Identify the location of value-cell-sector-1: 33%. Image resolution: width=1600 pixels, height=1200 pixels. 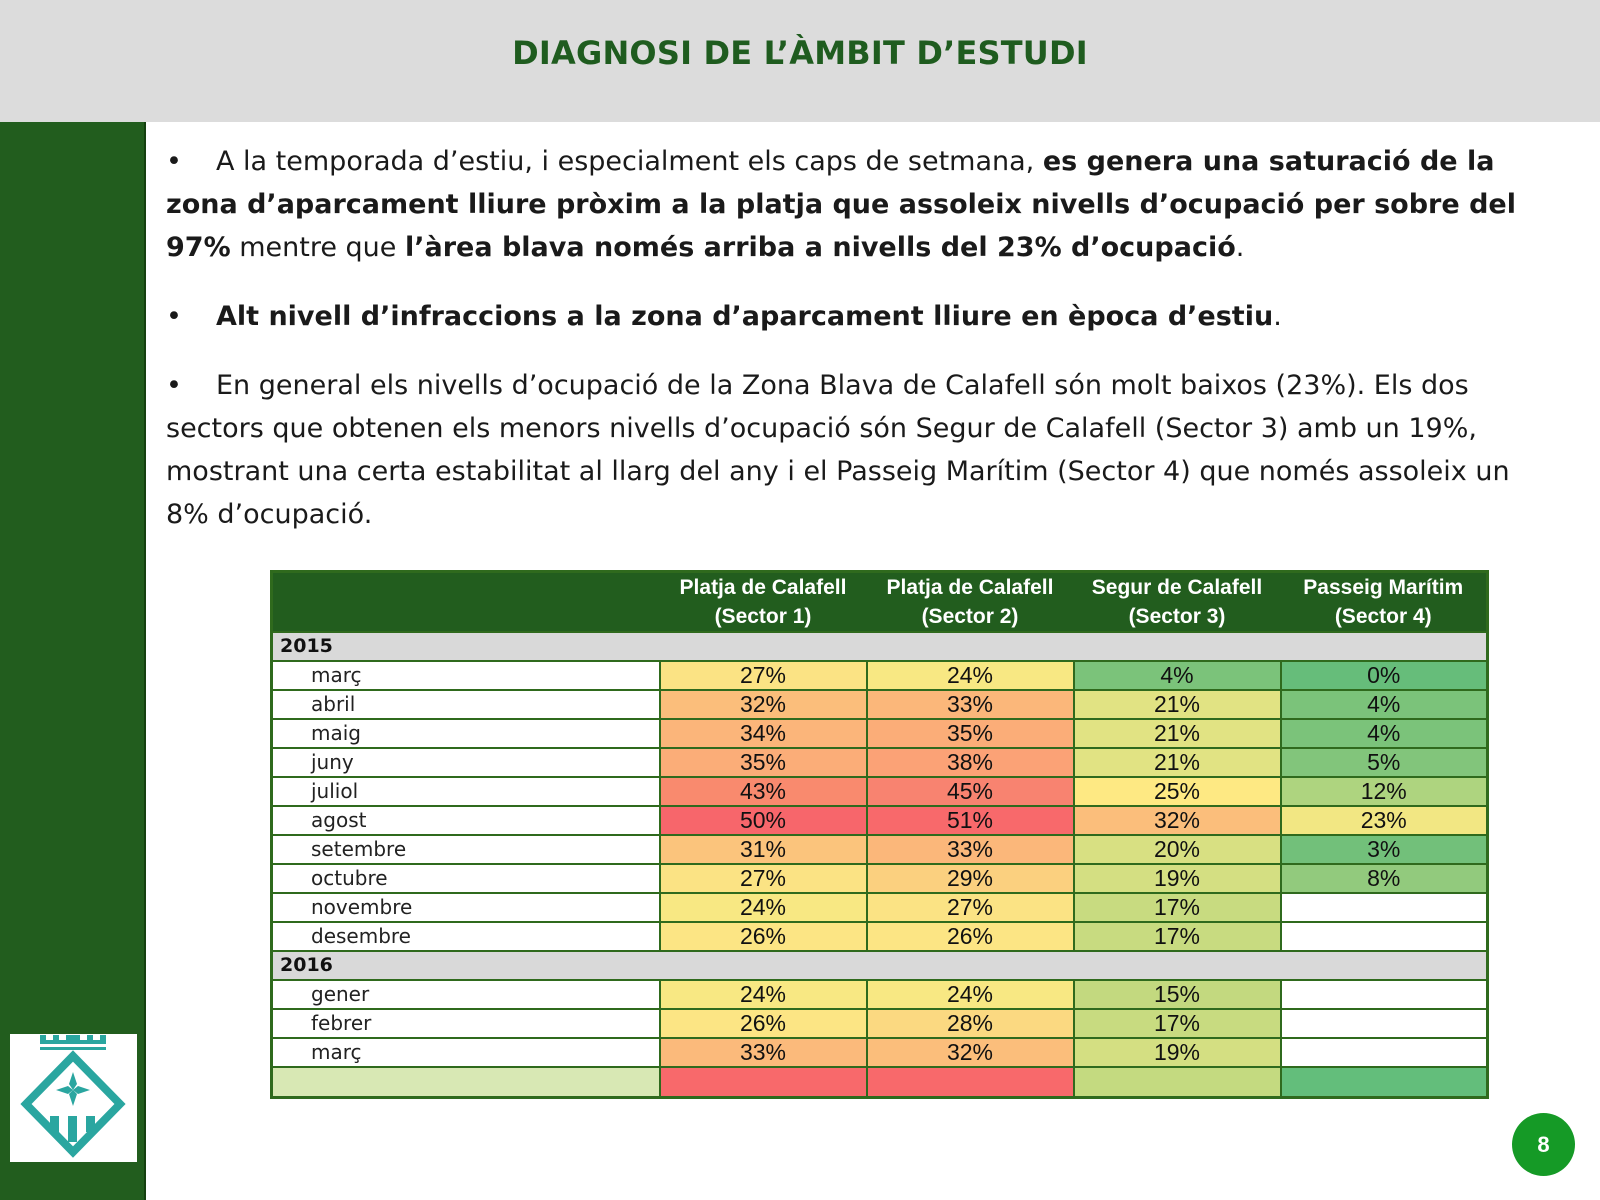
(763, 1052).